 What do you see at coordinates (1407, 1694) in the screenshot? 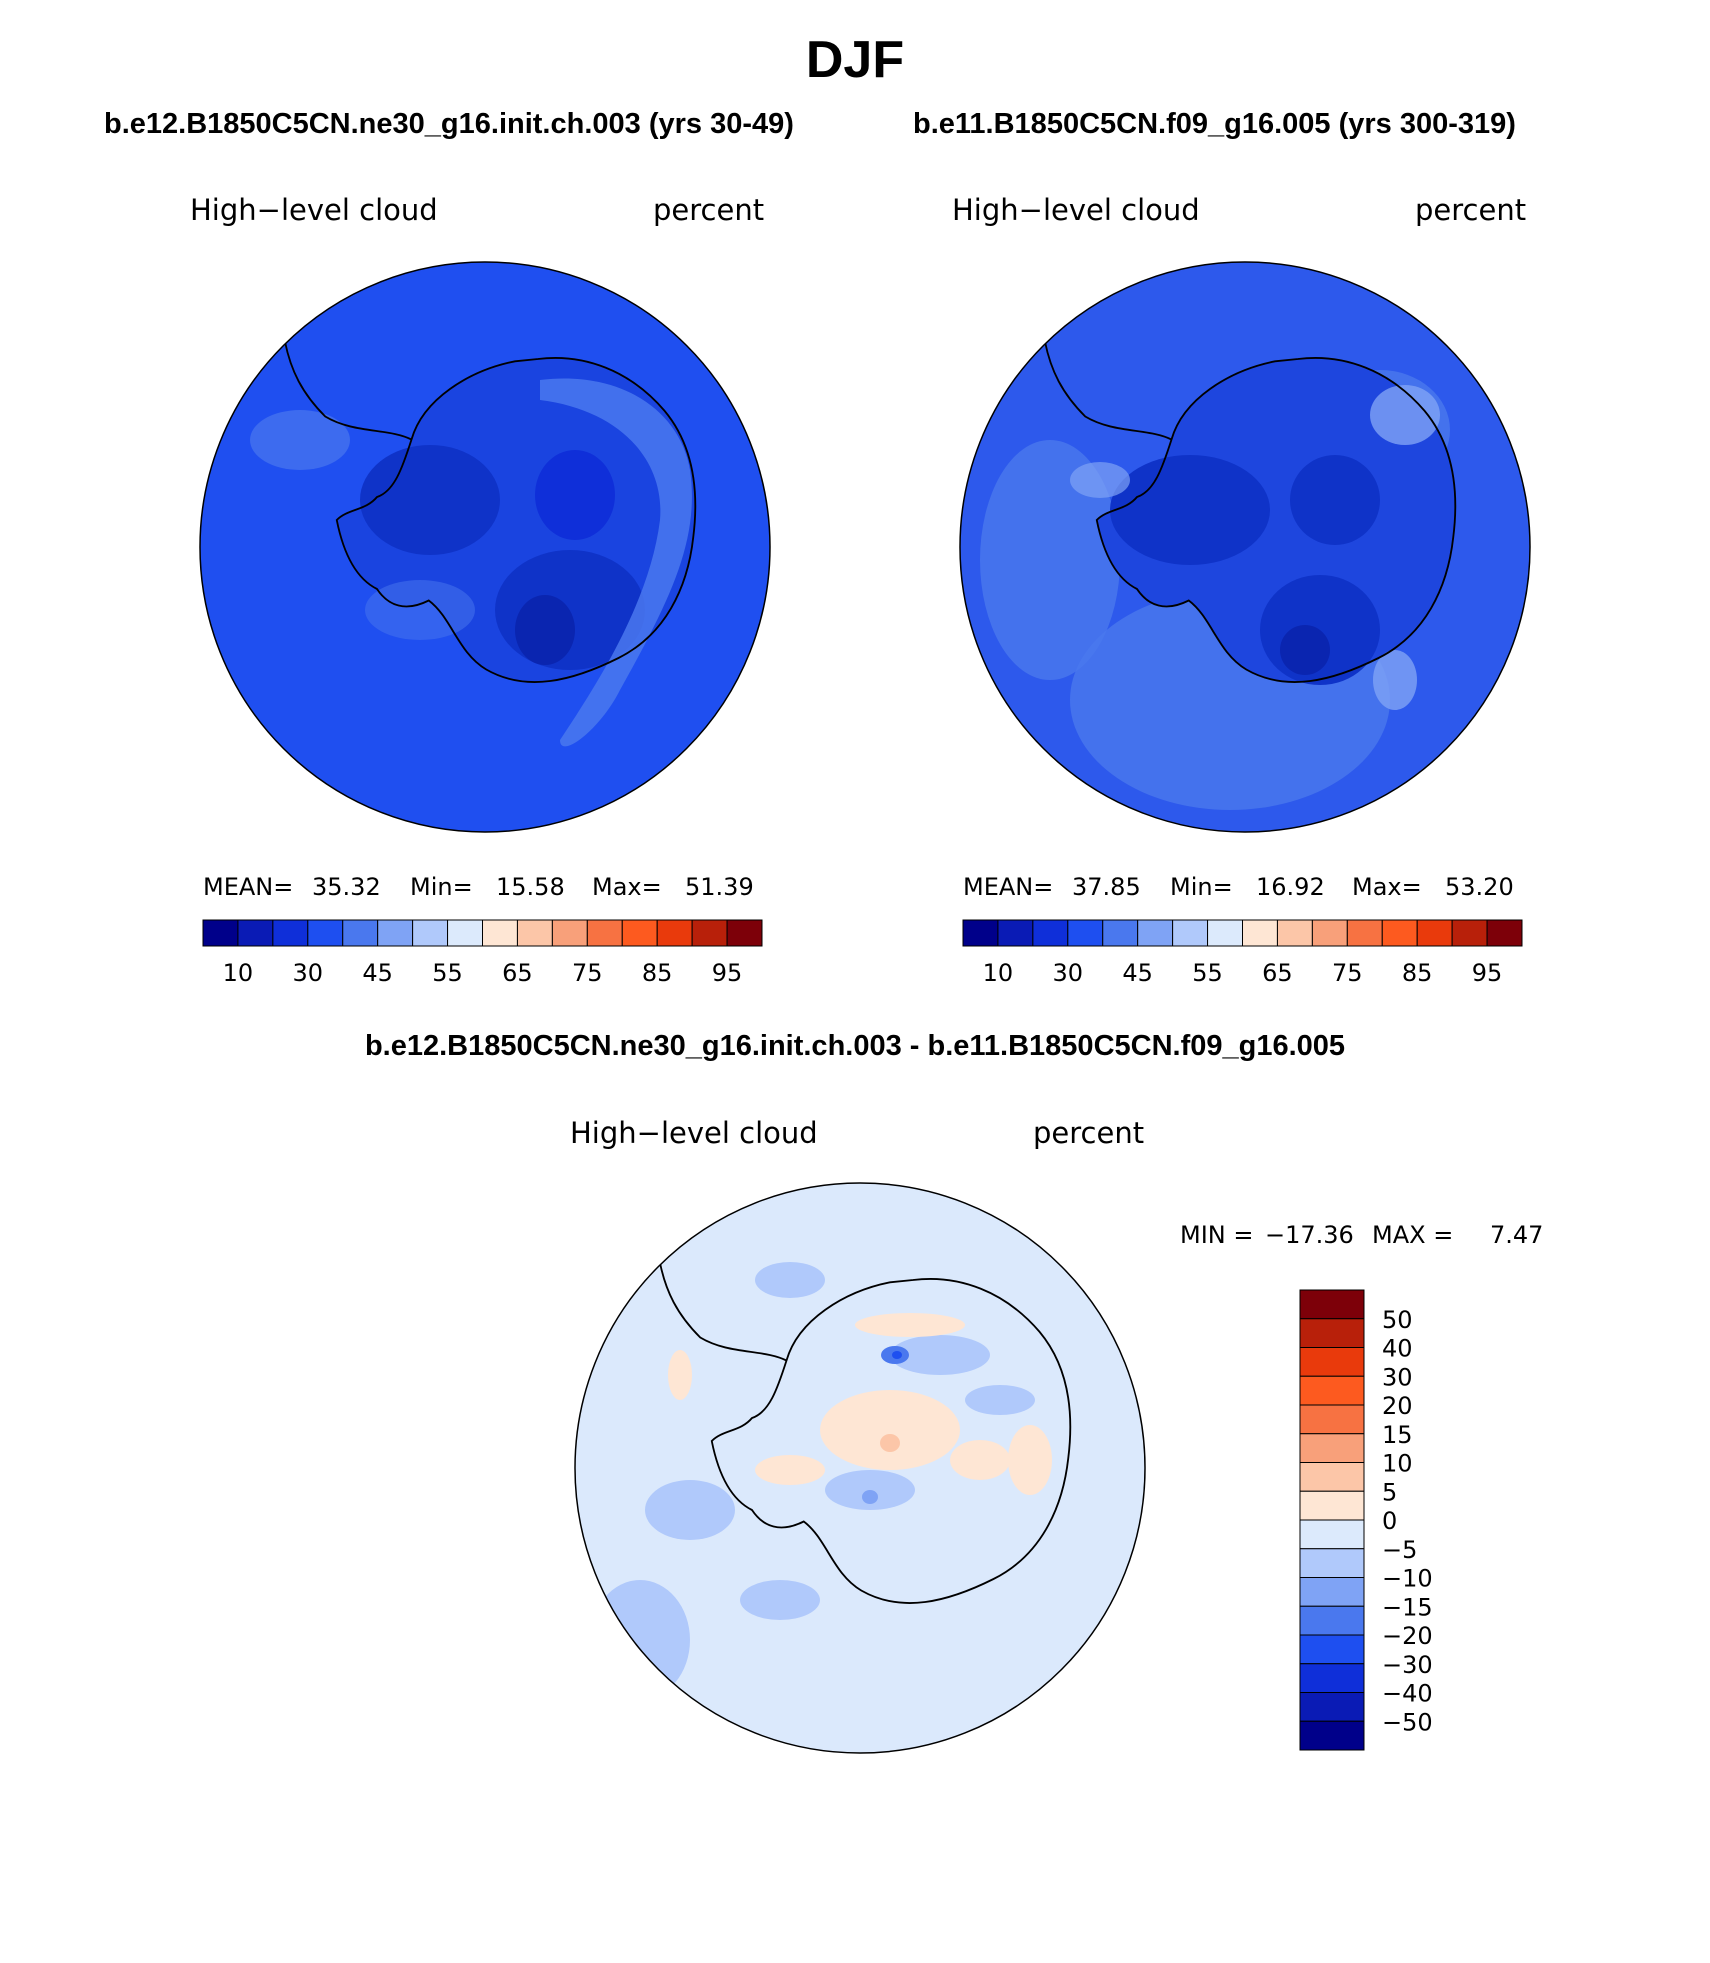
I see `difference-colorbar-tick-label: −40` at bounding box center [1407, 1694].